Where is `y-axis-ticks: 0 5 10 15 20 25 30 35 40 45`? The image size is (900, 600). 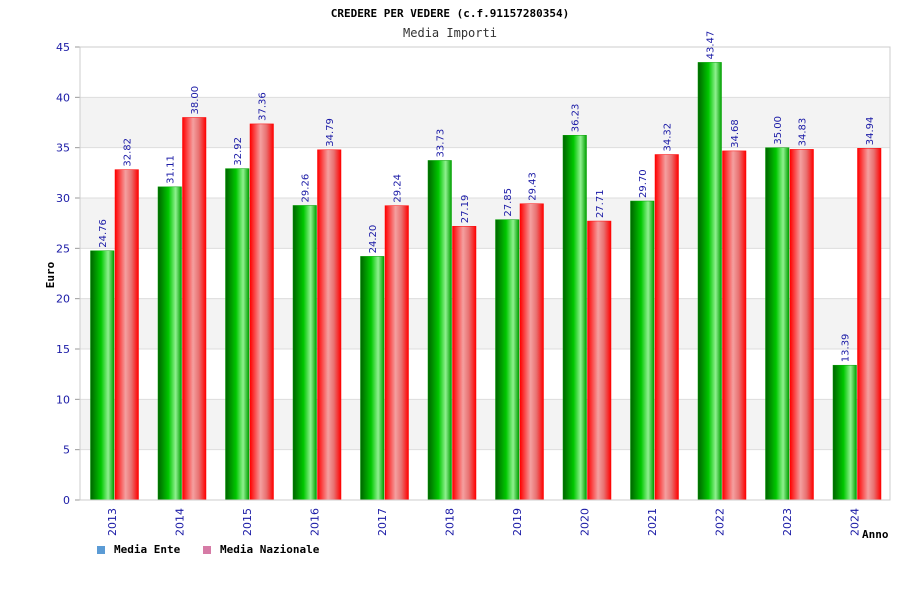
y-axis-ticks: 0 5 10 15 20 25 30 35 40 45 is located at coordinates (68, 274).